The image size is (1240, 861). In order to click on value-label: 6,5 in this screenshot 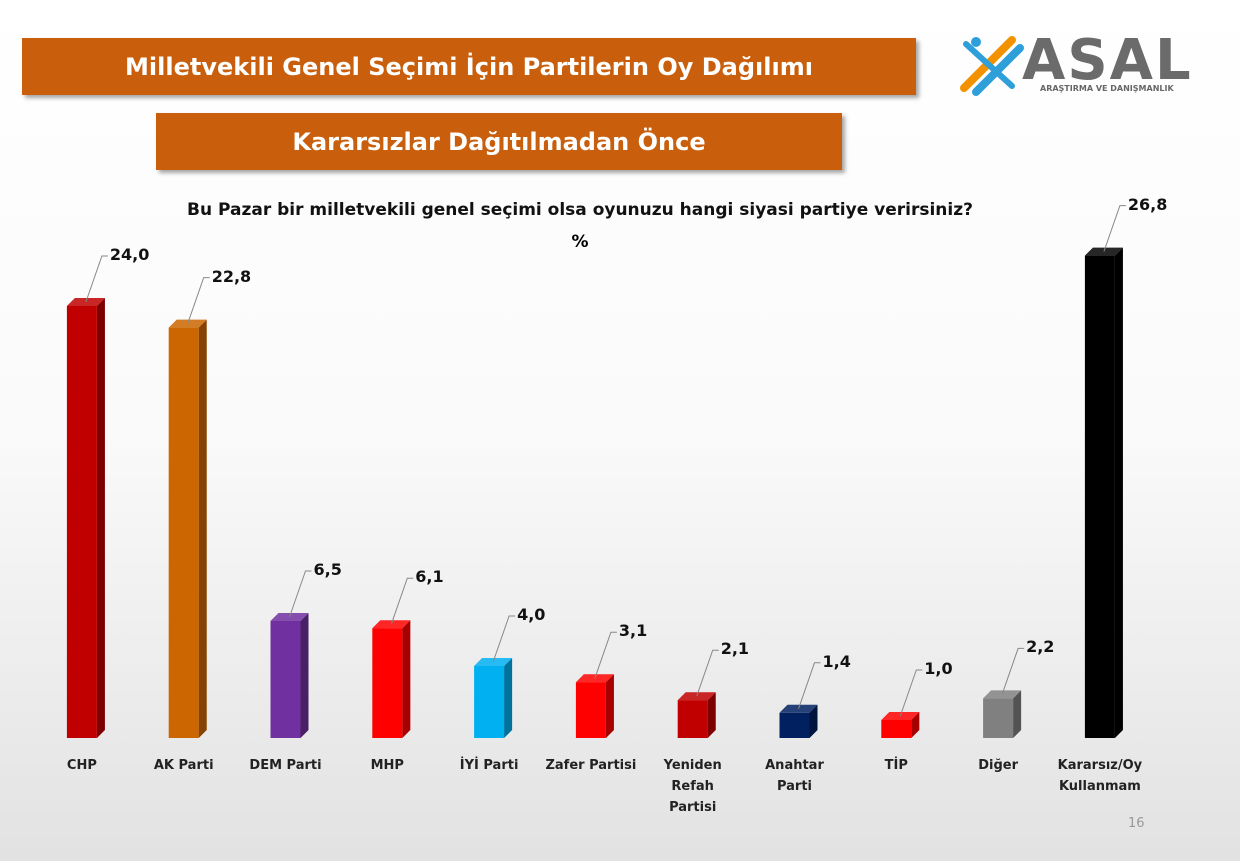, I will do `click(327, 569)`.